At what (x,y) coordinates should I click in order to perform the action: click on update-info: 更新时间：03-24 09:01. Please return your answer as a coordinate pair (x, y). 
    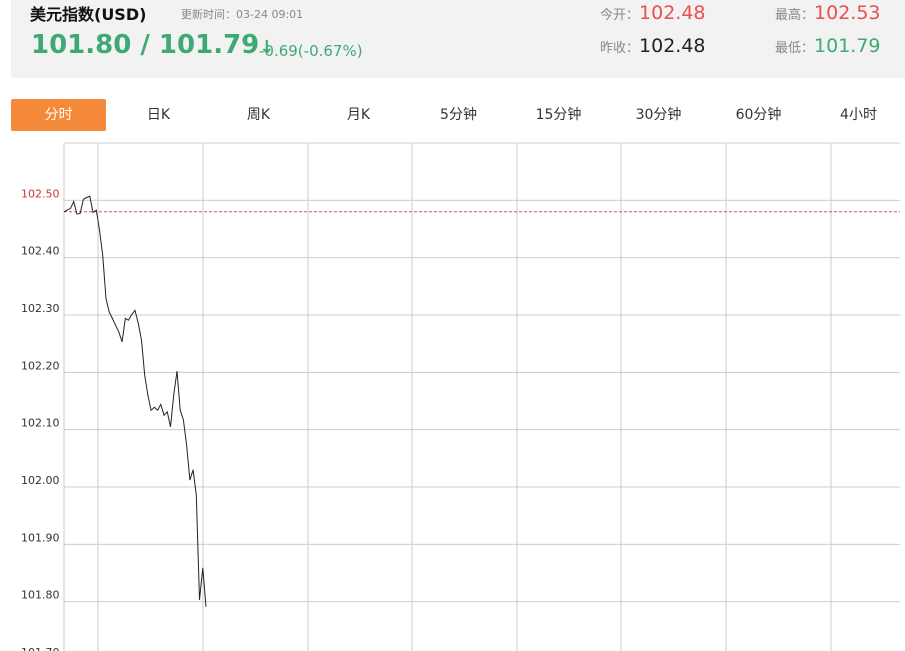
    Looking at the image, I should click on (242, 14).